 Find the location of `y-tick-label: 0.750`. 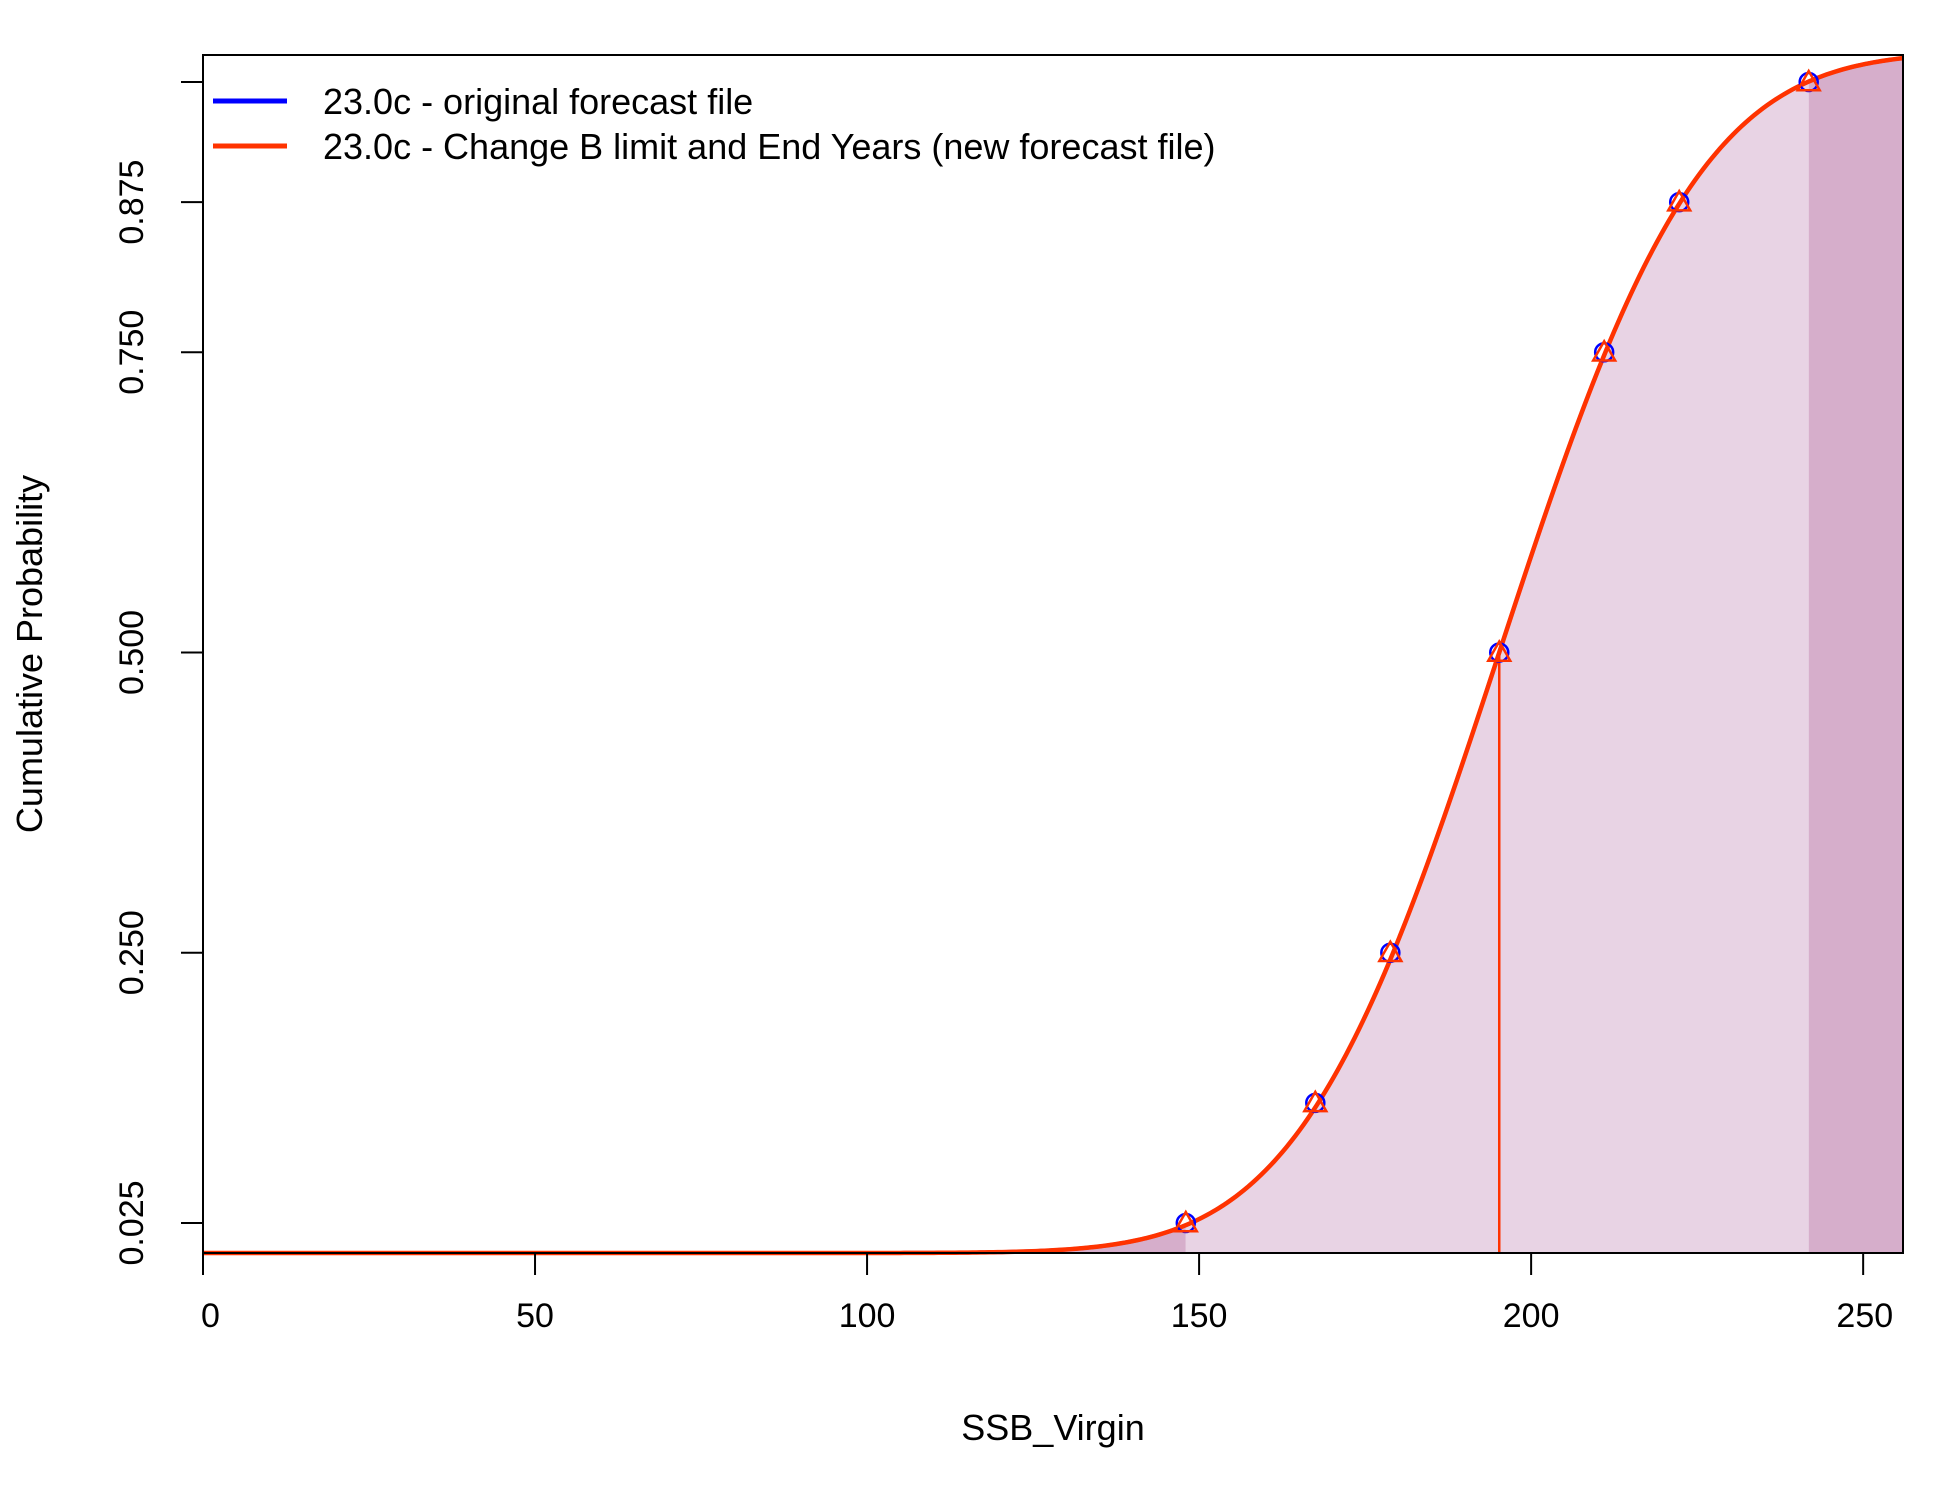

y-tick-label: 0.750 is located at coordinates (132, 352).